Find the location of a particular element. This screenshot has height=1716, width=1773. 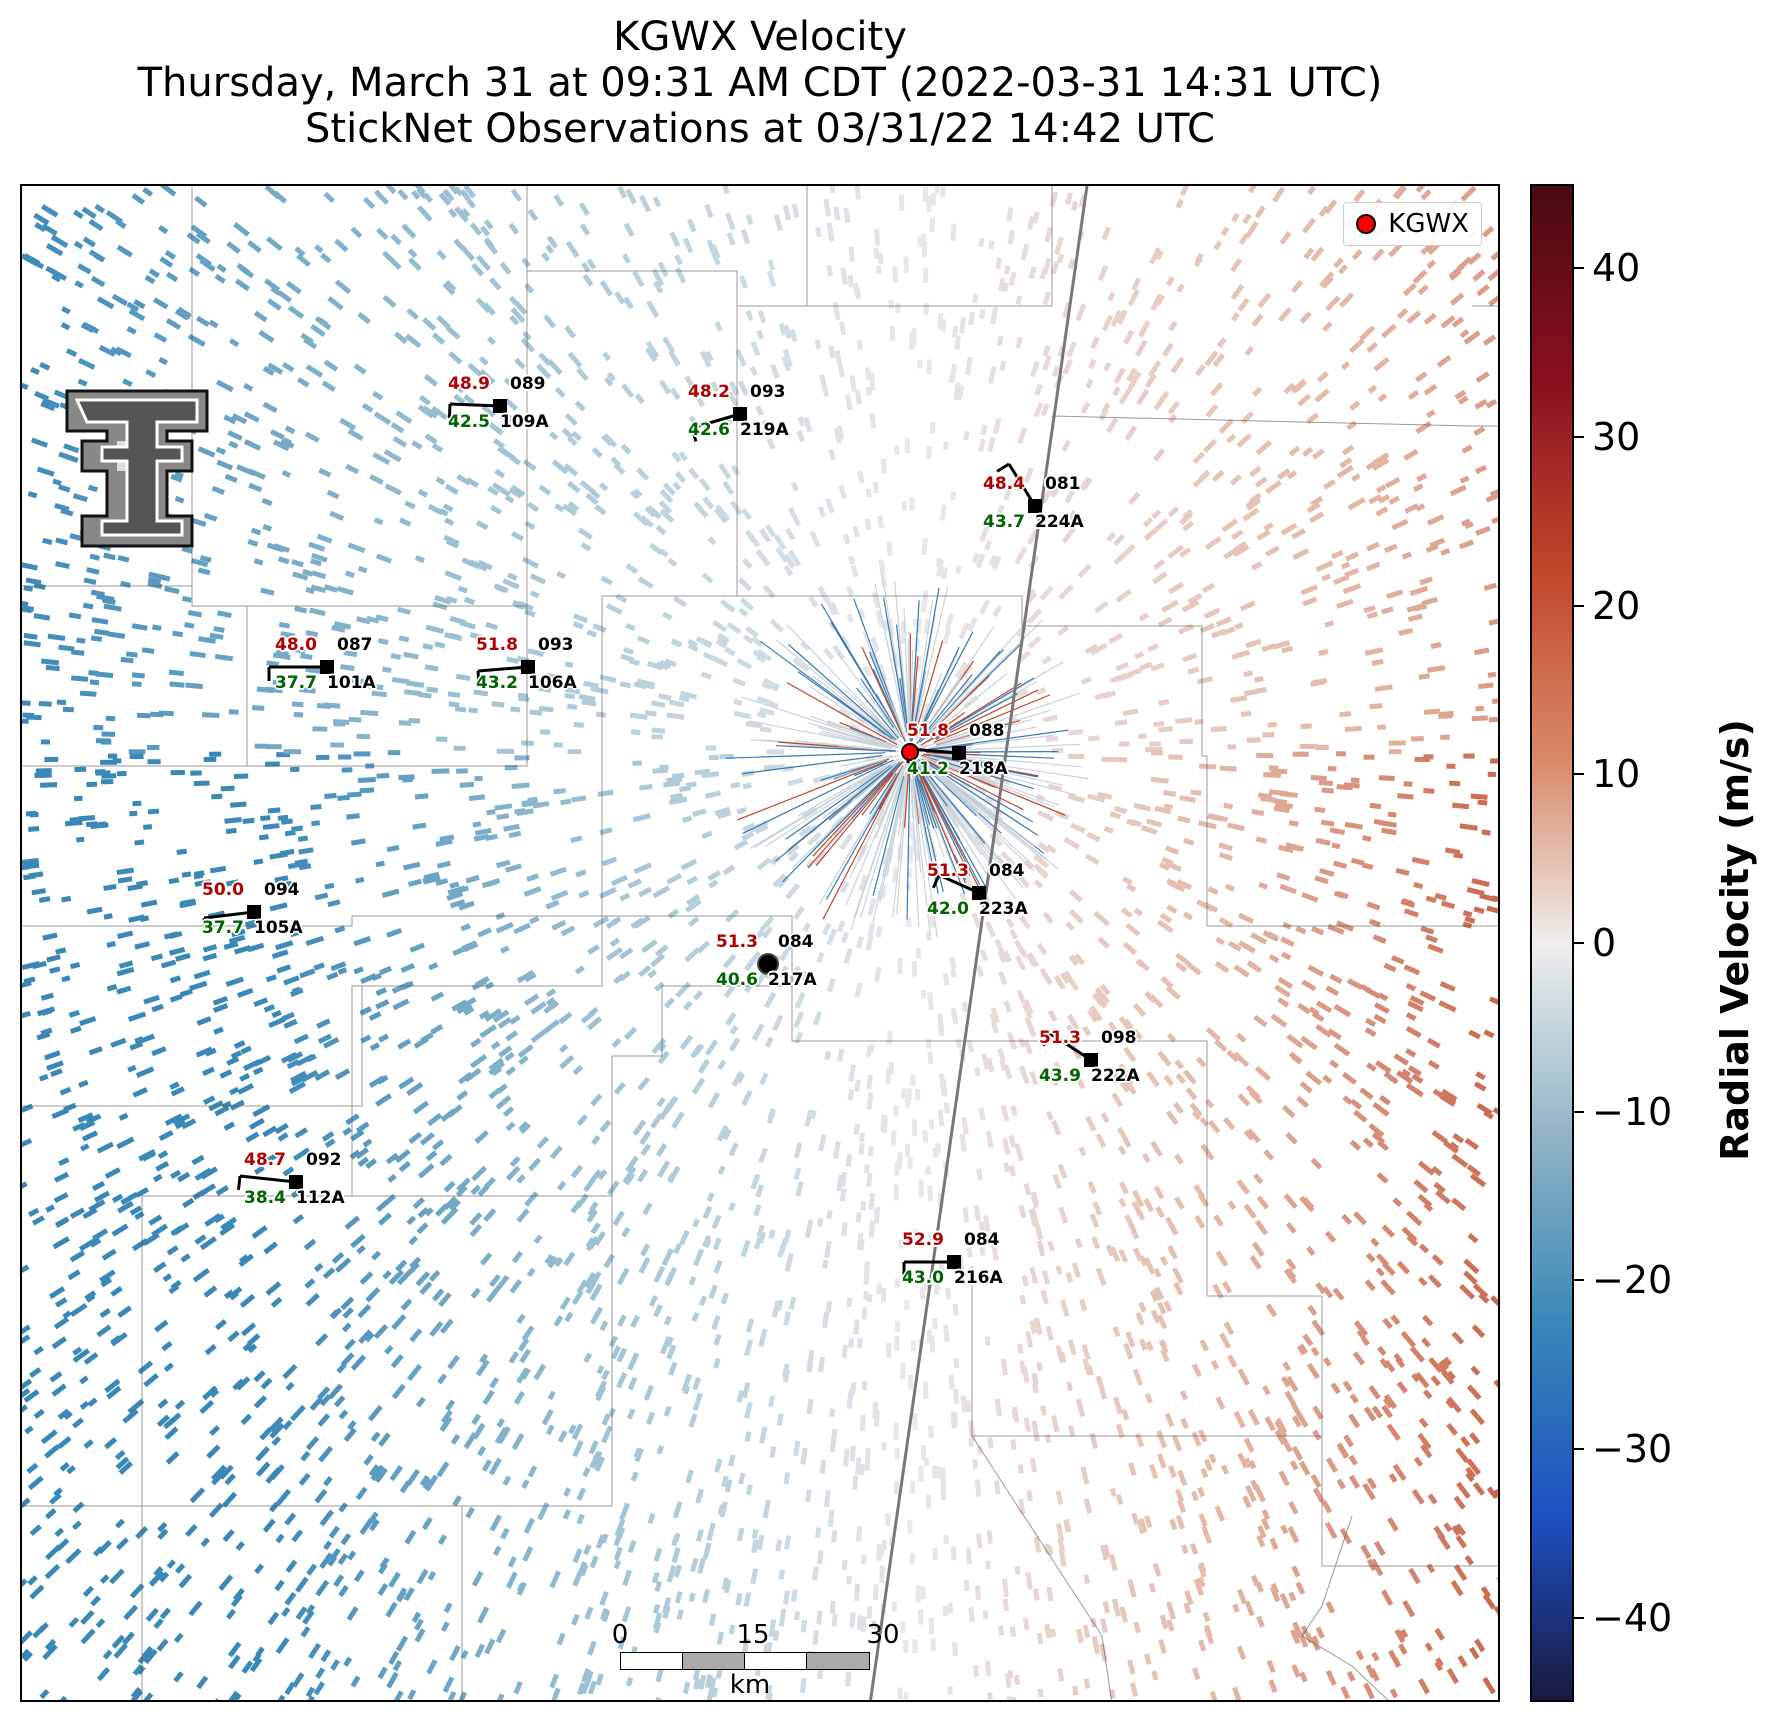

station-wind-dir: 098 is located at coordinates (1119, 1038).